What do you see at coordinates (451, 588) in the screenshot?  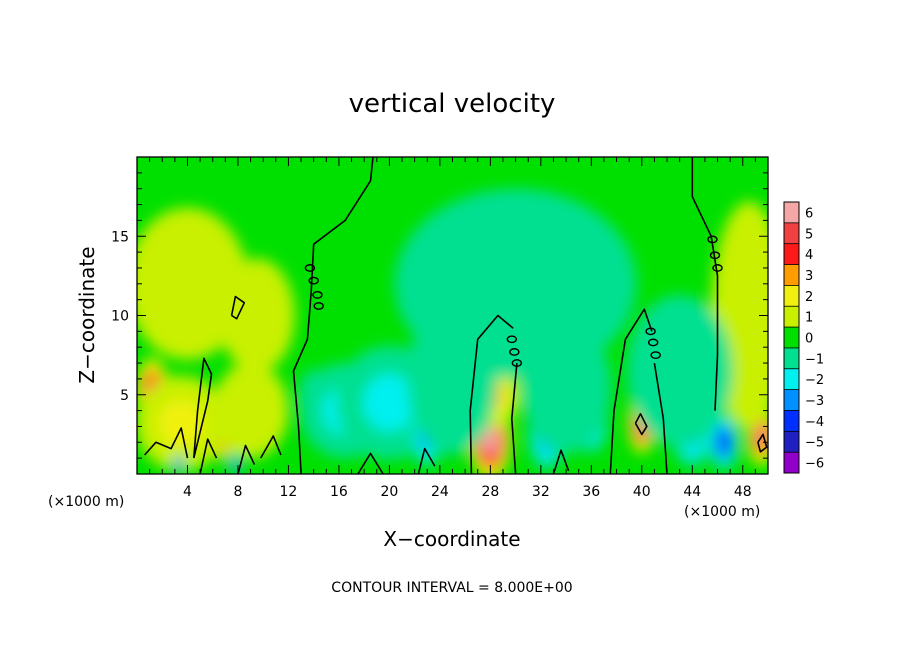 I see `contour-interval-note: CONTOUR INTERVAL = 8.000E+00` at bounding box center [451, 588].